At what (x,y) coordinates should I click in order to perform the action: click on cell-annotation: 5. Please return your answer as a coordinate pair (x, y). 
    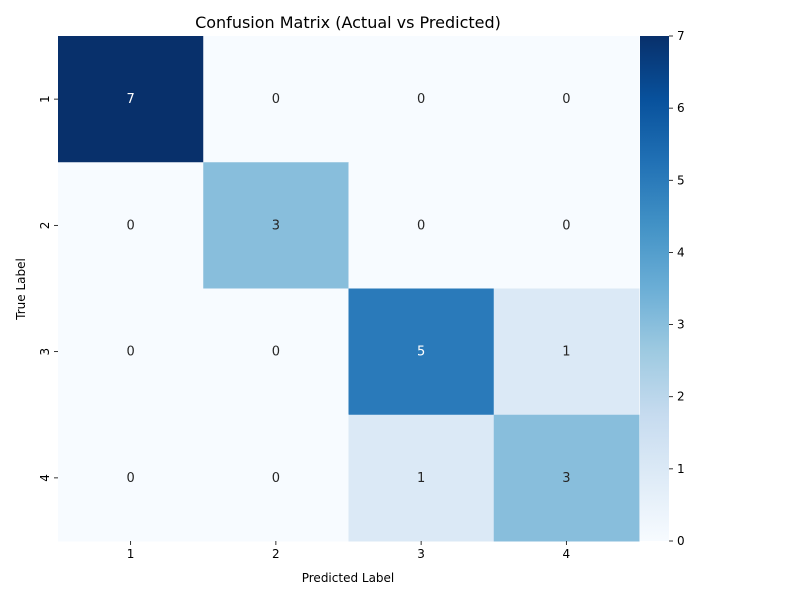
    Looking at the image, I should click on (421, 352).